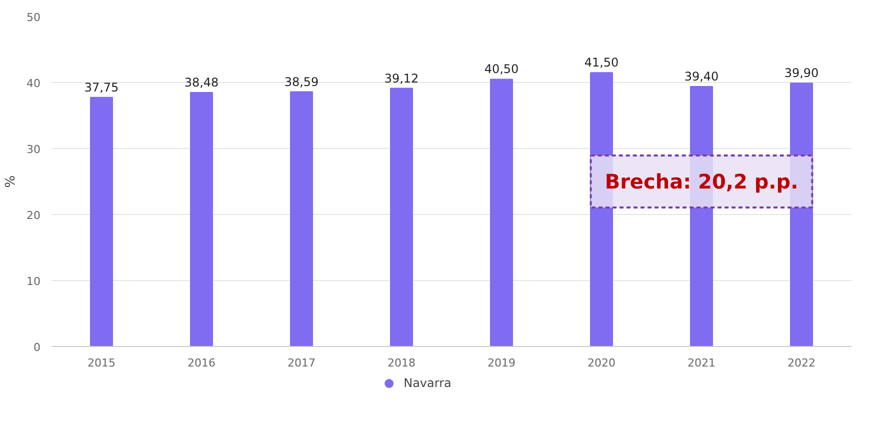  Describe the element at coordinates (502, 363) in the screenshot. I see `x-tick-label: 2019` at that location.